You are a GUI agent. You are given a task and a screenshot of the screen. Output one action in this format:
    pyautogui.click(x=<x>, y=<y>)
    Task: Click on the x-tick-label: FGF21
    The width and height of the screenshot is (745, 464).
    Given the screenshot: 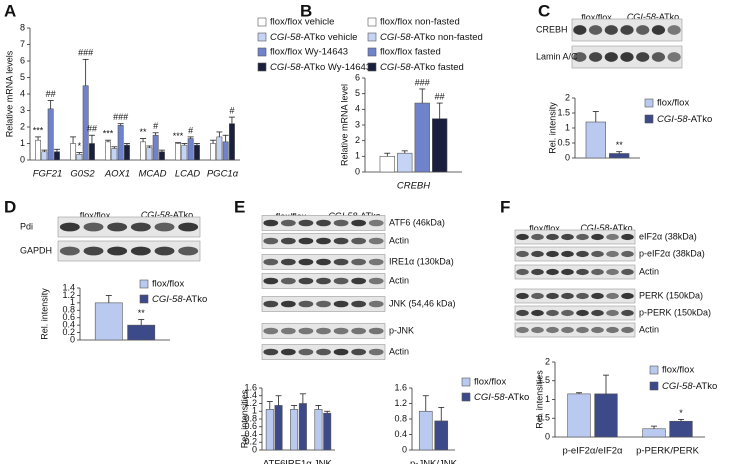 What is the action you would take?
    pyautogui.click(x=48, y=174)
    